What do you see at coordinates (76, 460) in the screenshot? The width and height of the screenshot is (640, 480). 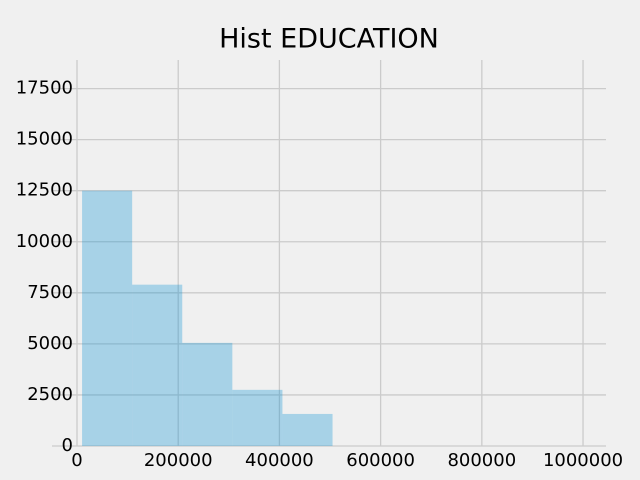 I see `x-tick-label: 0` at bounding box center [76, 460].